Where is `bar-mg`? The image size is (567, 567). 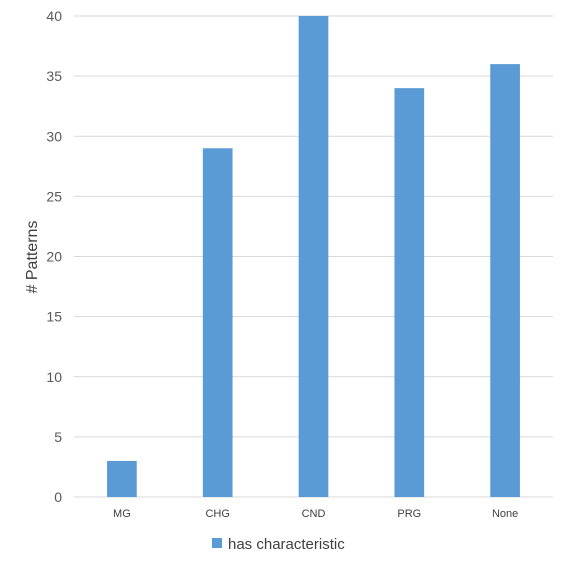
bar-mg is located at coordinates (122, 478).